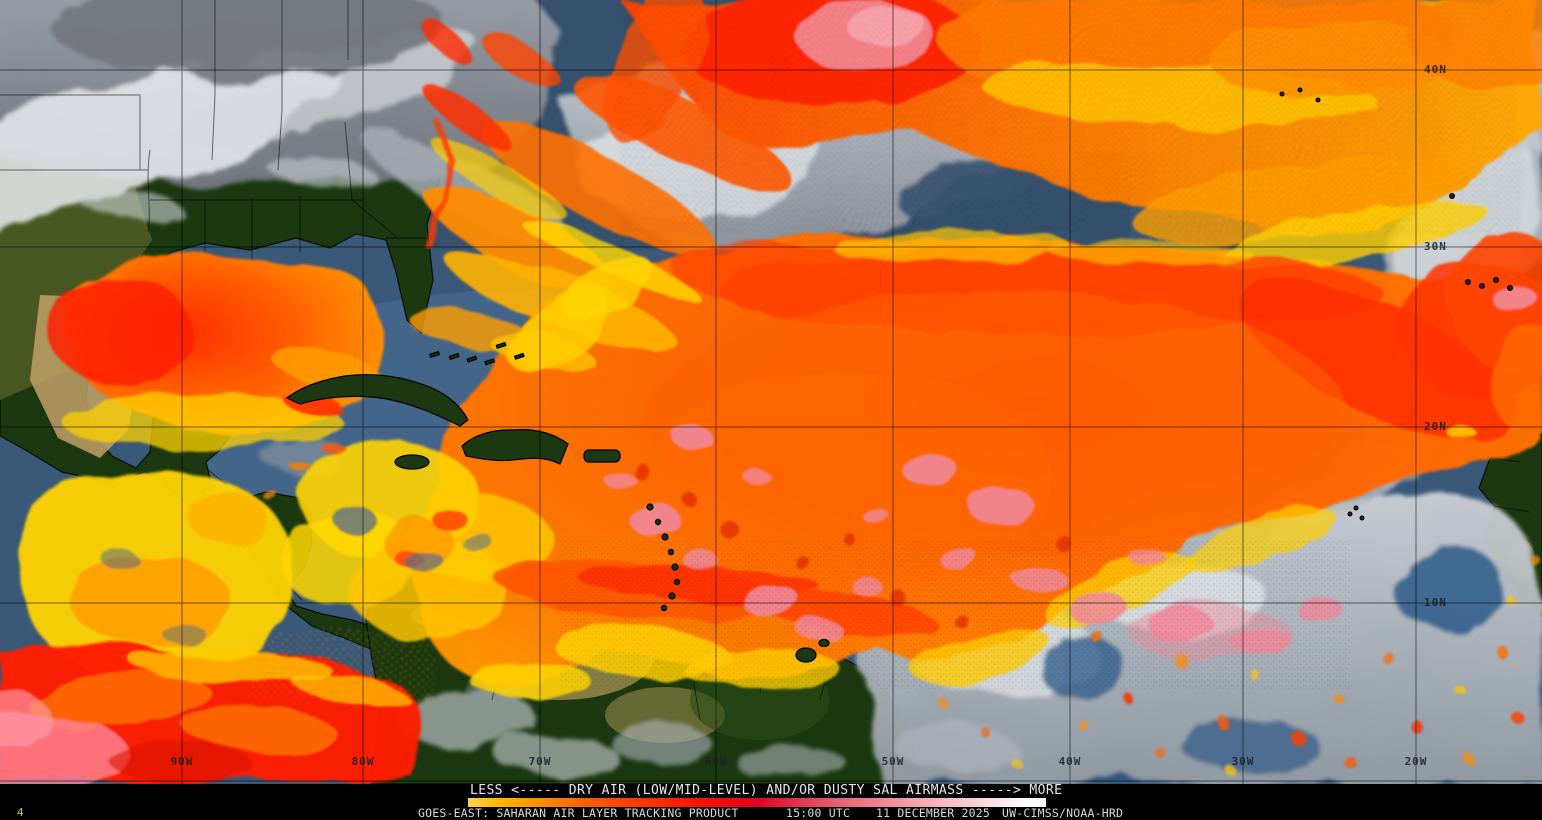 The height and width of the screenshot is (820, 1542). What do you see at coordinates (363, 761) in the screenshot?
I see `lon-label-80w: 80W` at bounding box center [363, 761].